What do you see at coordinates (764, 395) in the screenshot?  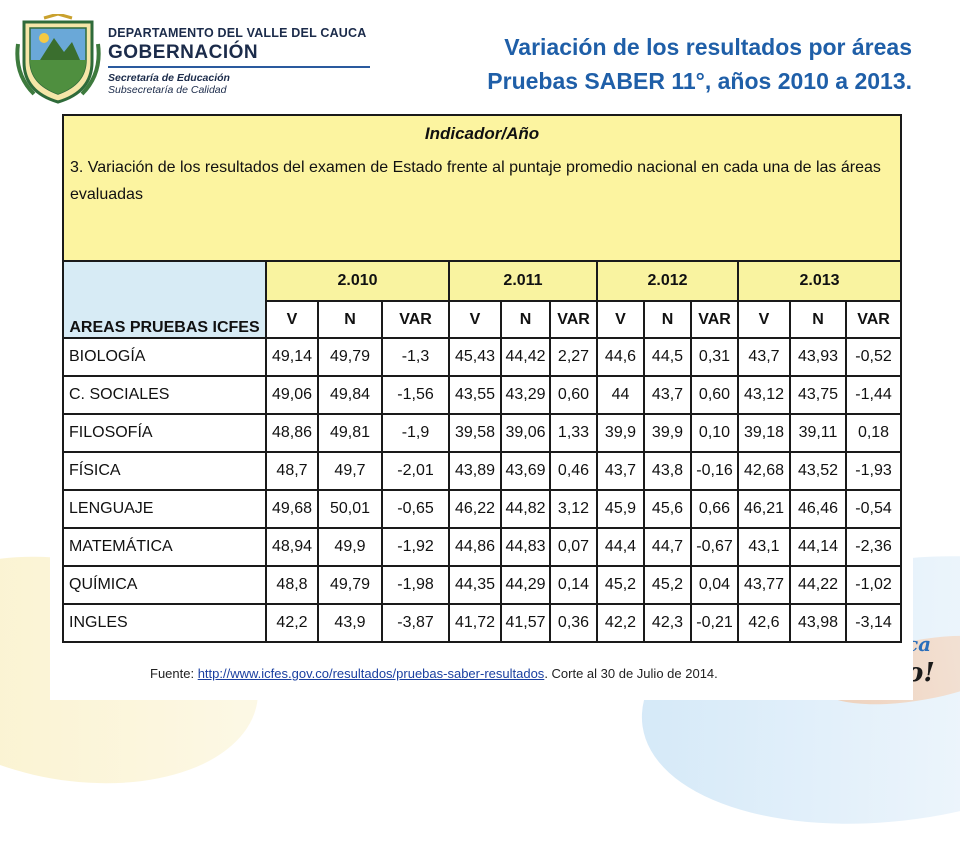 I see `value-cell: 43,12` at bounding box center [764, 395].